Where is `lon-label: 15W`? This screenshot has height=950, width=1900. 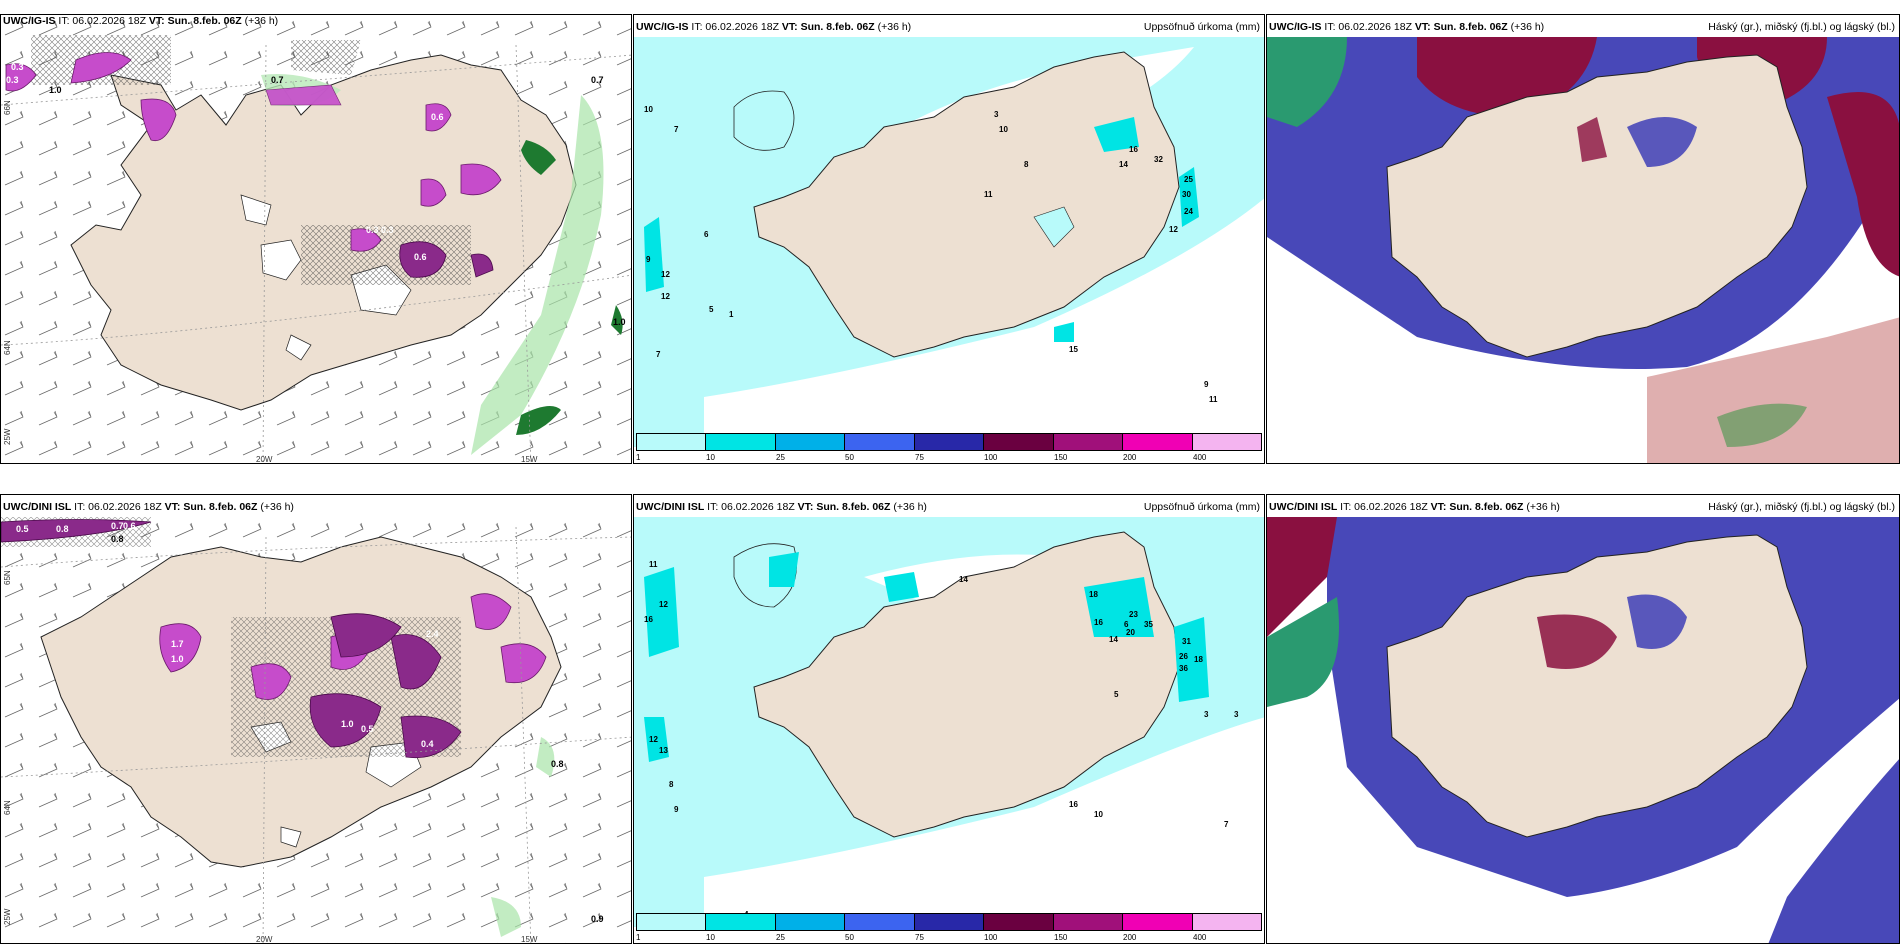
lon-label: 15W is located at coordinates (529, 939).